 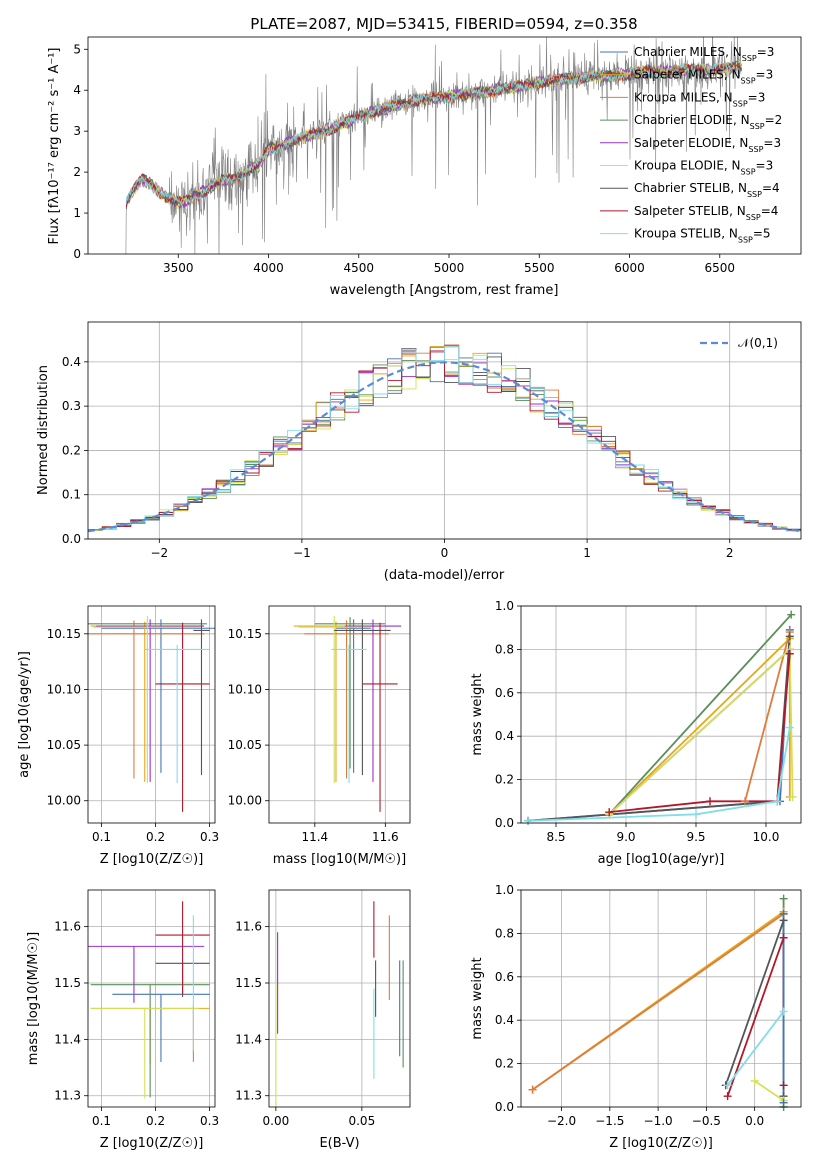 What do you see at coordinates (766, 837) in the screenshot?
I see `x-tick-label: 10.0` at bounding box center [766, 837].